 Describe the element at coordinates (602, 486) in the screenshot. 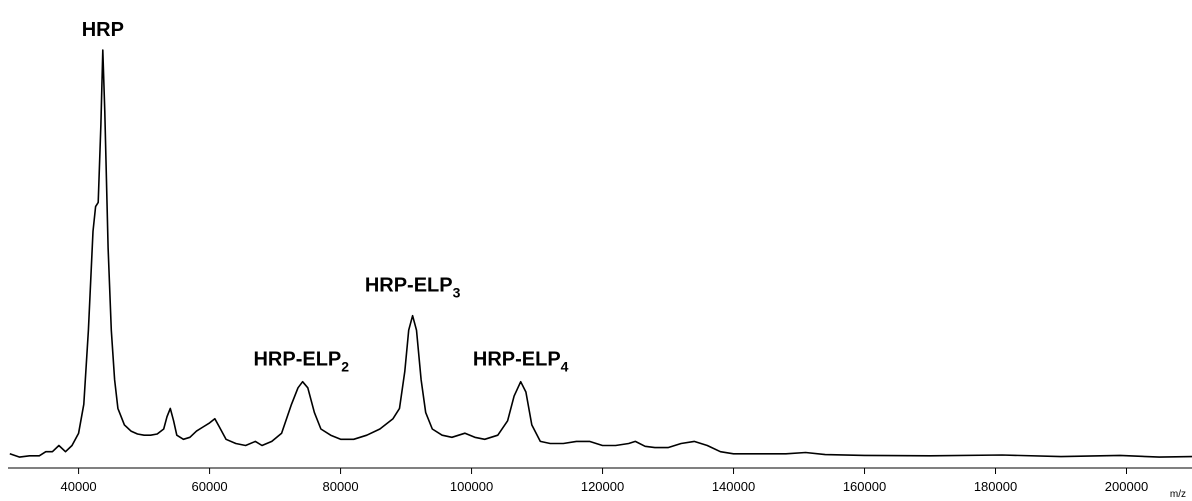

I see `x-tick-label: 120000` at that location.